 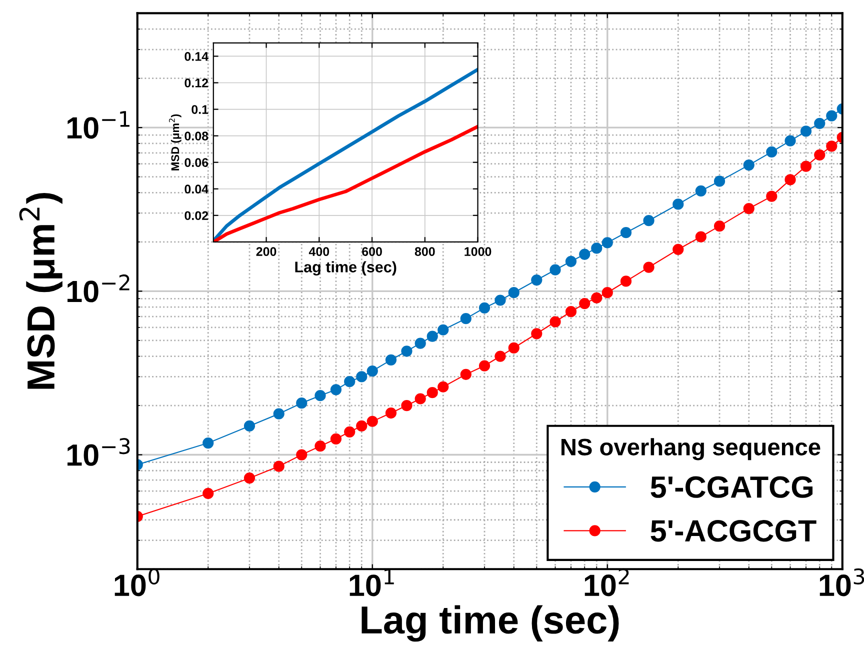 What do you see at coordinates (196, 189) in the screenshot?
I see `y-tick-label: 0.04` at bounding box center [196, 189].